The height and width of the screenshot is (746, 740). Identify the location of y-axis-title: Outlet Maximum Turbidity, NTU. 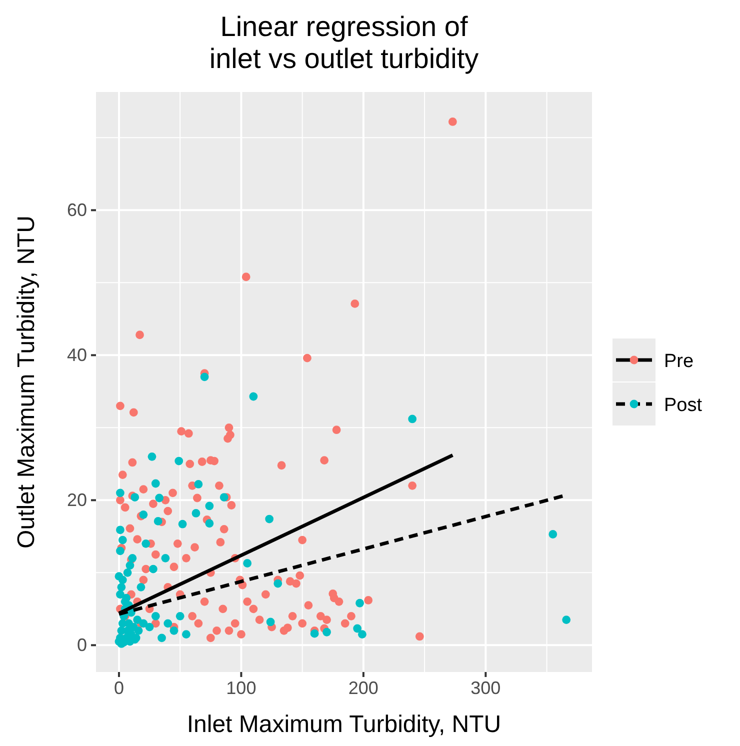
(26, 382).